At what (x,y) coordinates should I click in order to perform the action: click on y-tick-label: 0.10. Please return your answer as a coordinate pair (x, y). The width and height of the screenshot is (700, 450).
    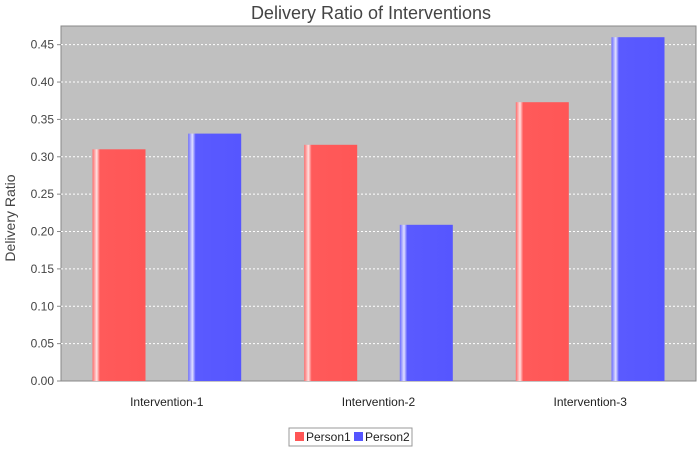
    Looking at the image, I should click on (43, 306).